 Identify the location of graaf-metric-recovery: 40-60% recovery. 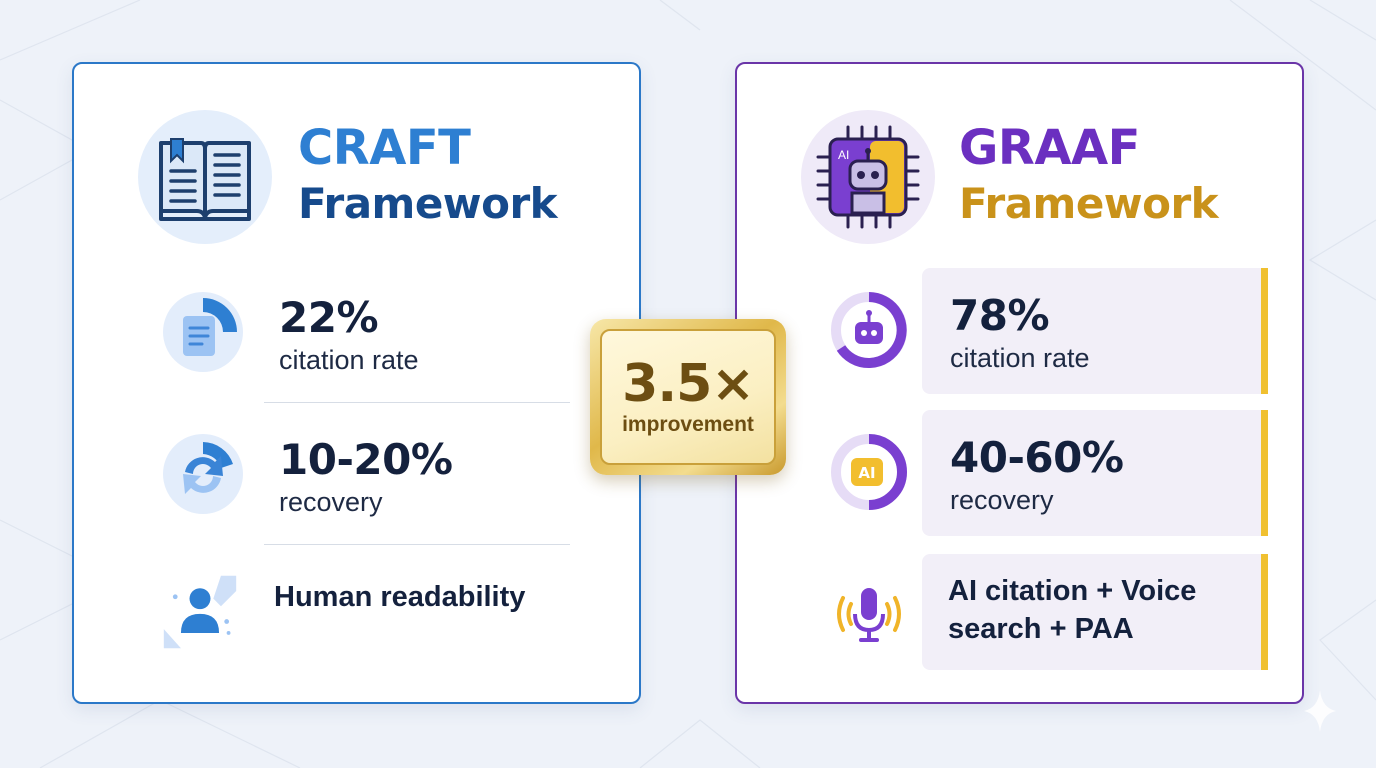
(1095, 473).